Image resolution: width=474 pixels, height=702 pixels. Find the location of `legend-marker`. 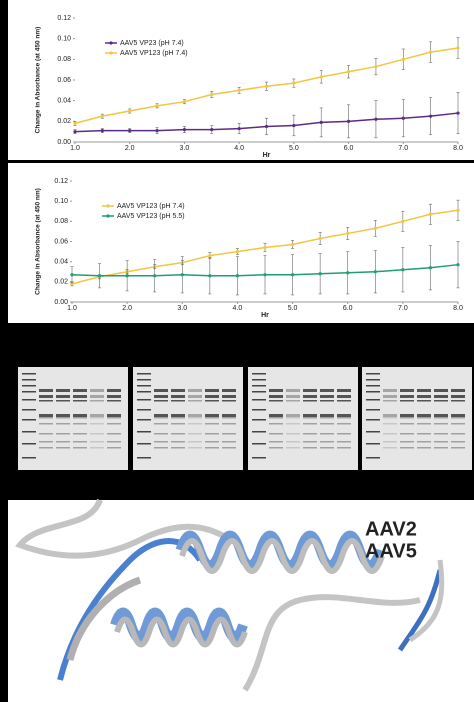

legend-marker is located at coordinates (111, 53).